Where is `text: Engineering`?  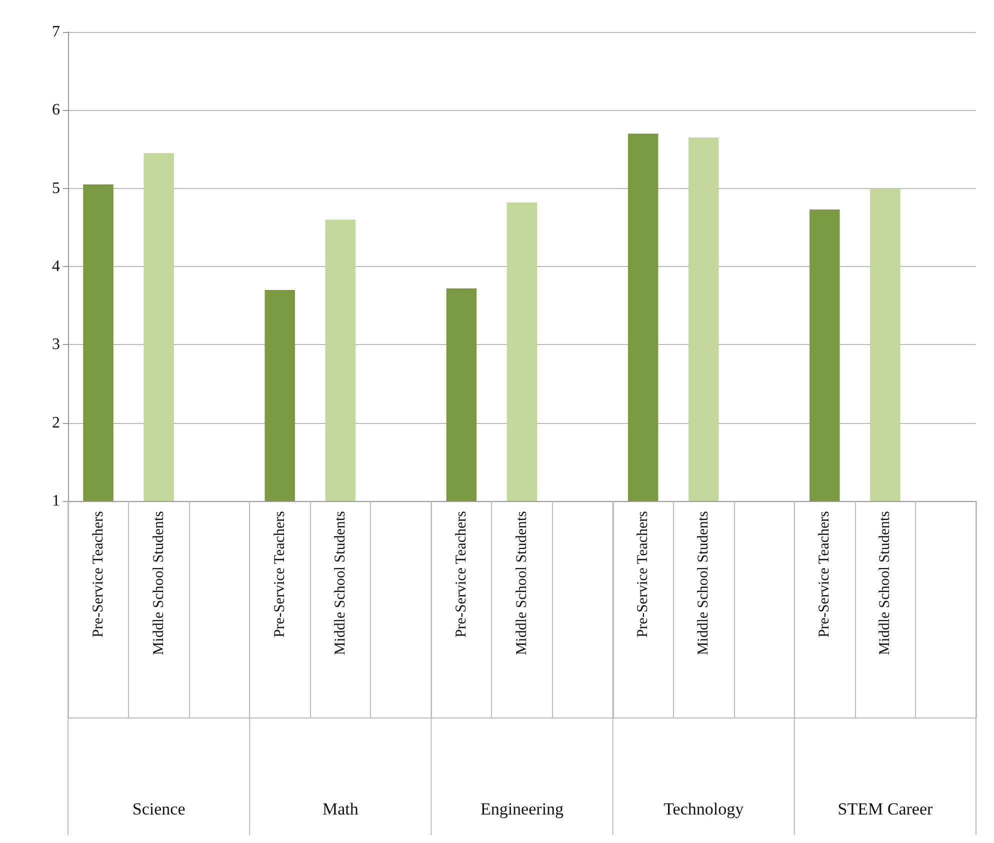 text: Engineering is located at coordinates (522, 809).